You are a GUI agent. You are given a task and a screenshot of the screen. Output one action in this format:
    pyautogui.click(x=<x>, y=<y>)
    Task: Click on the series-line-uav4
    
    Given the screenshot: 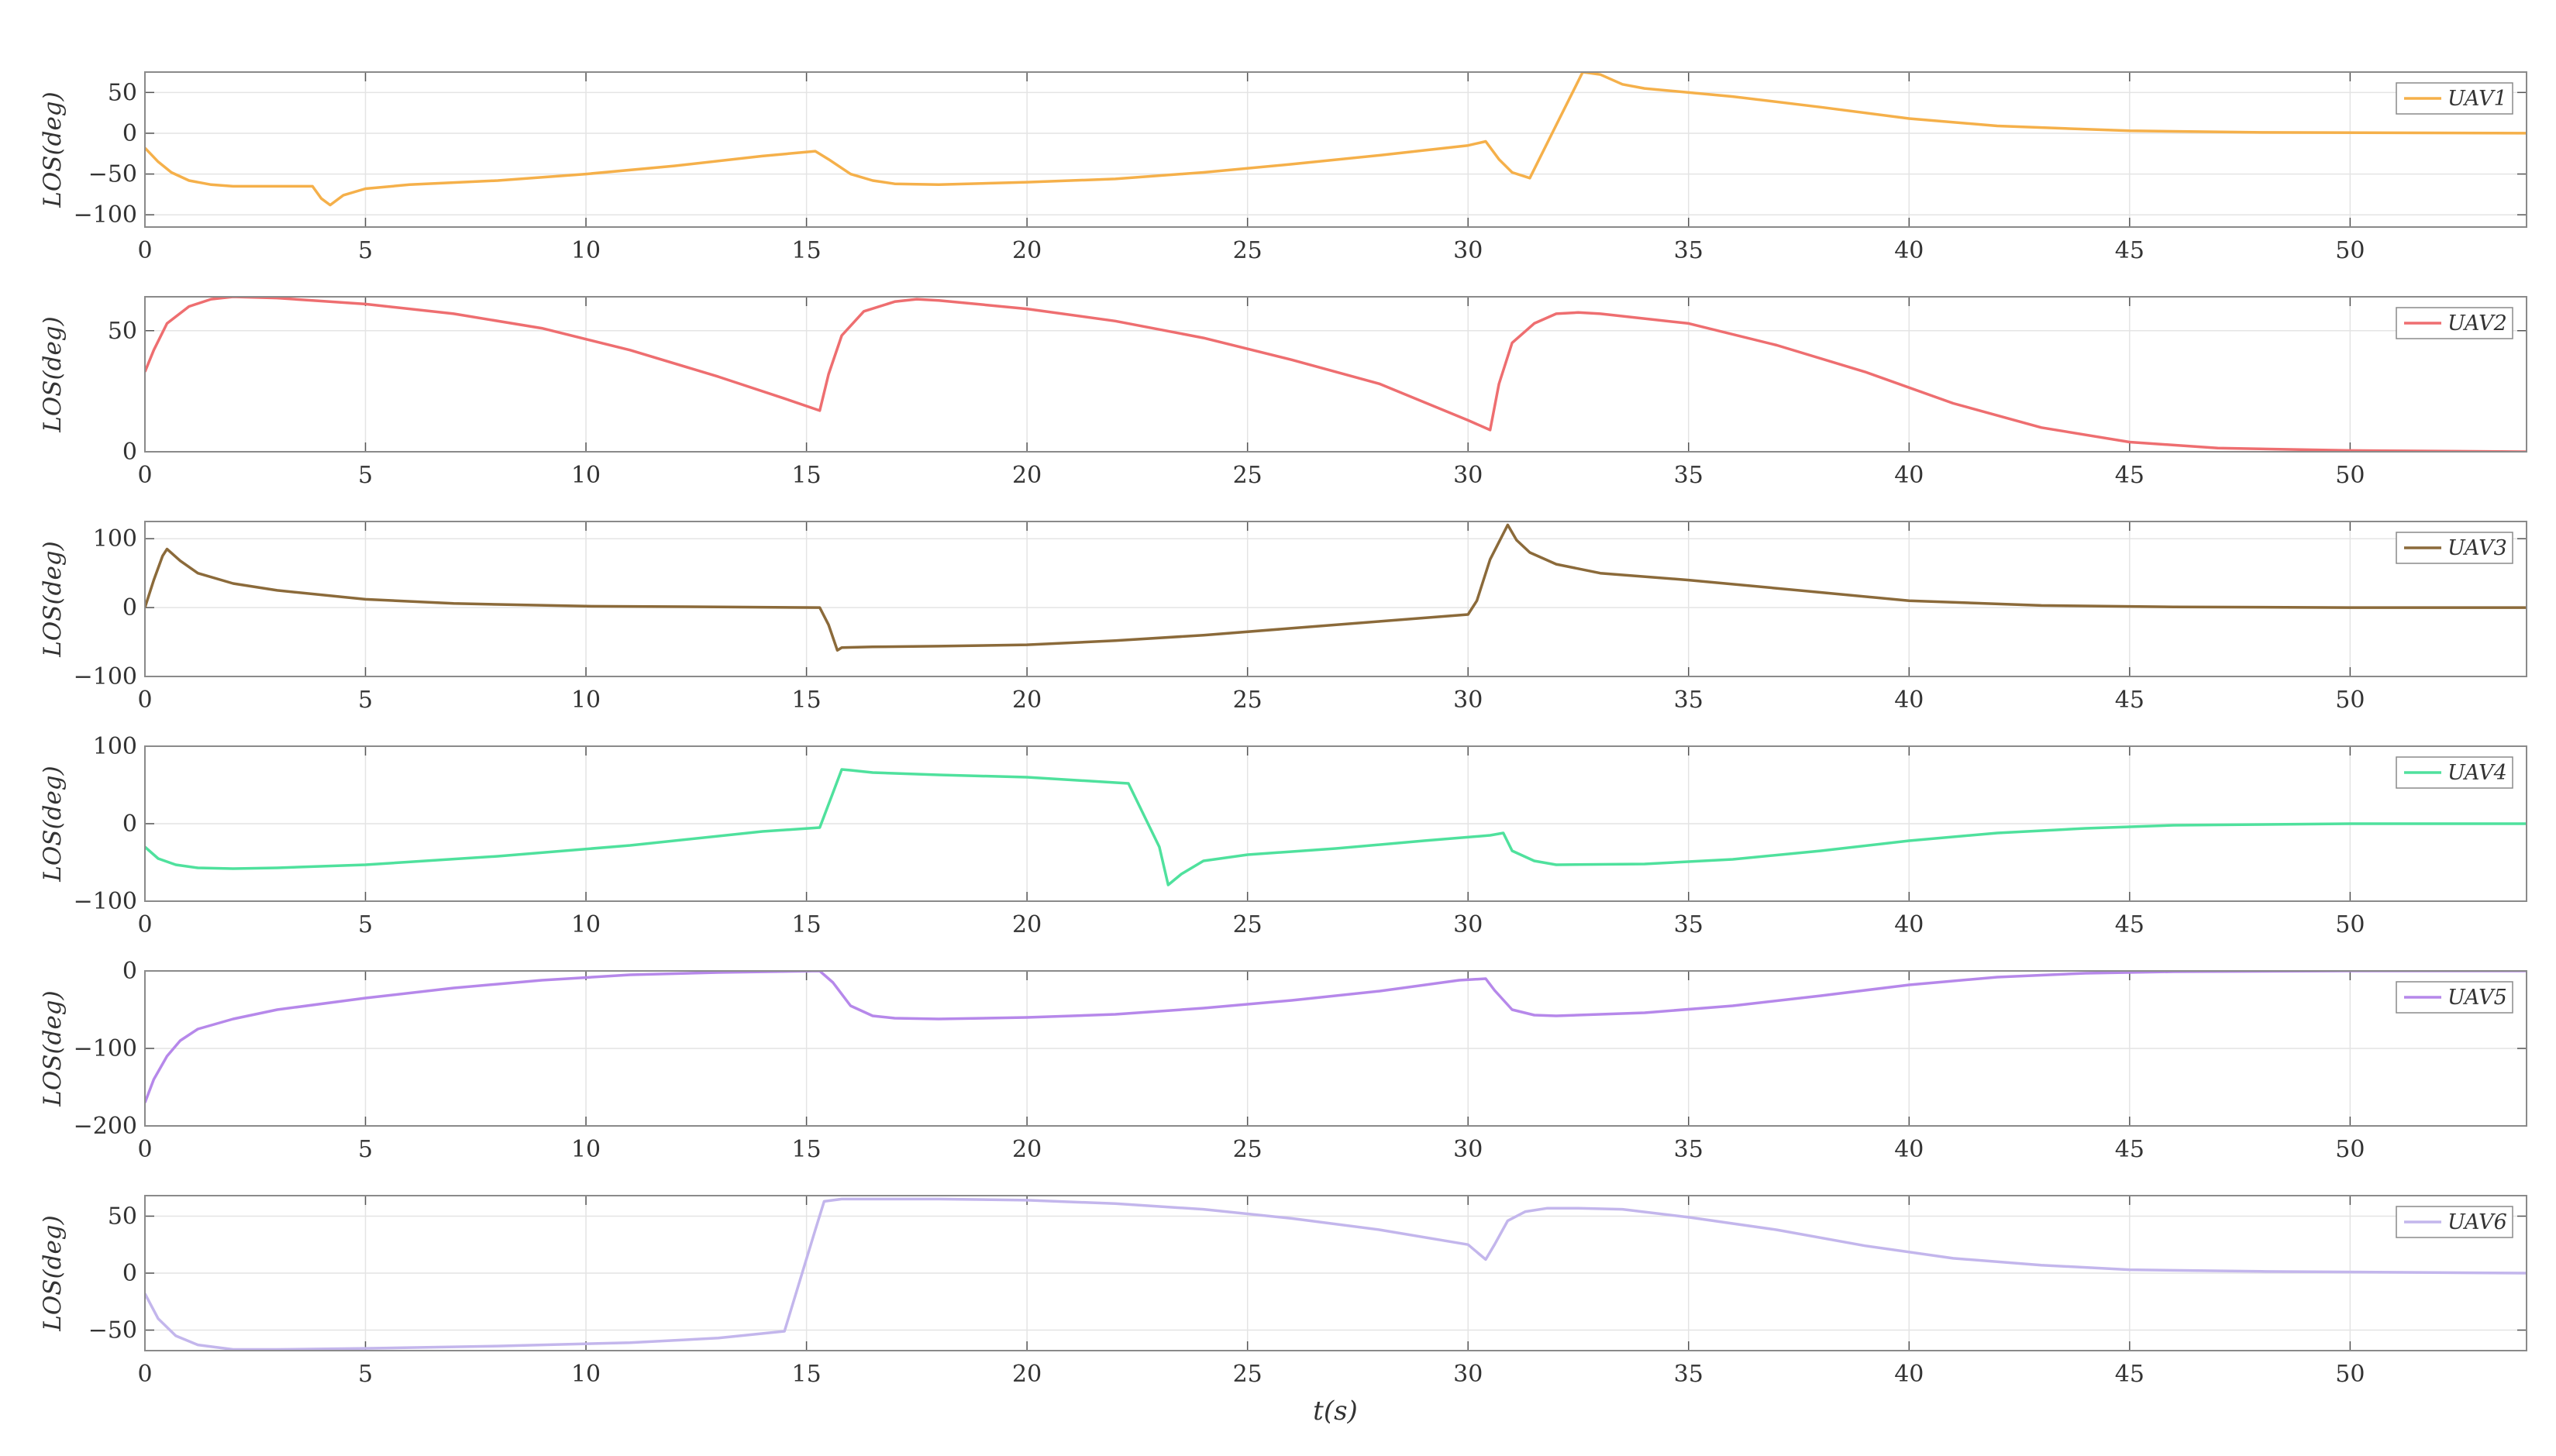 What is the action you would take?
    pyautogui.click(x=1336, y=827)
    